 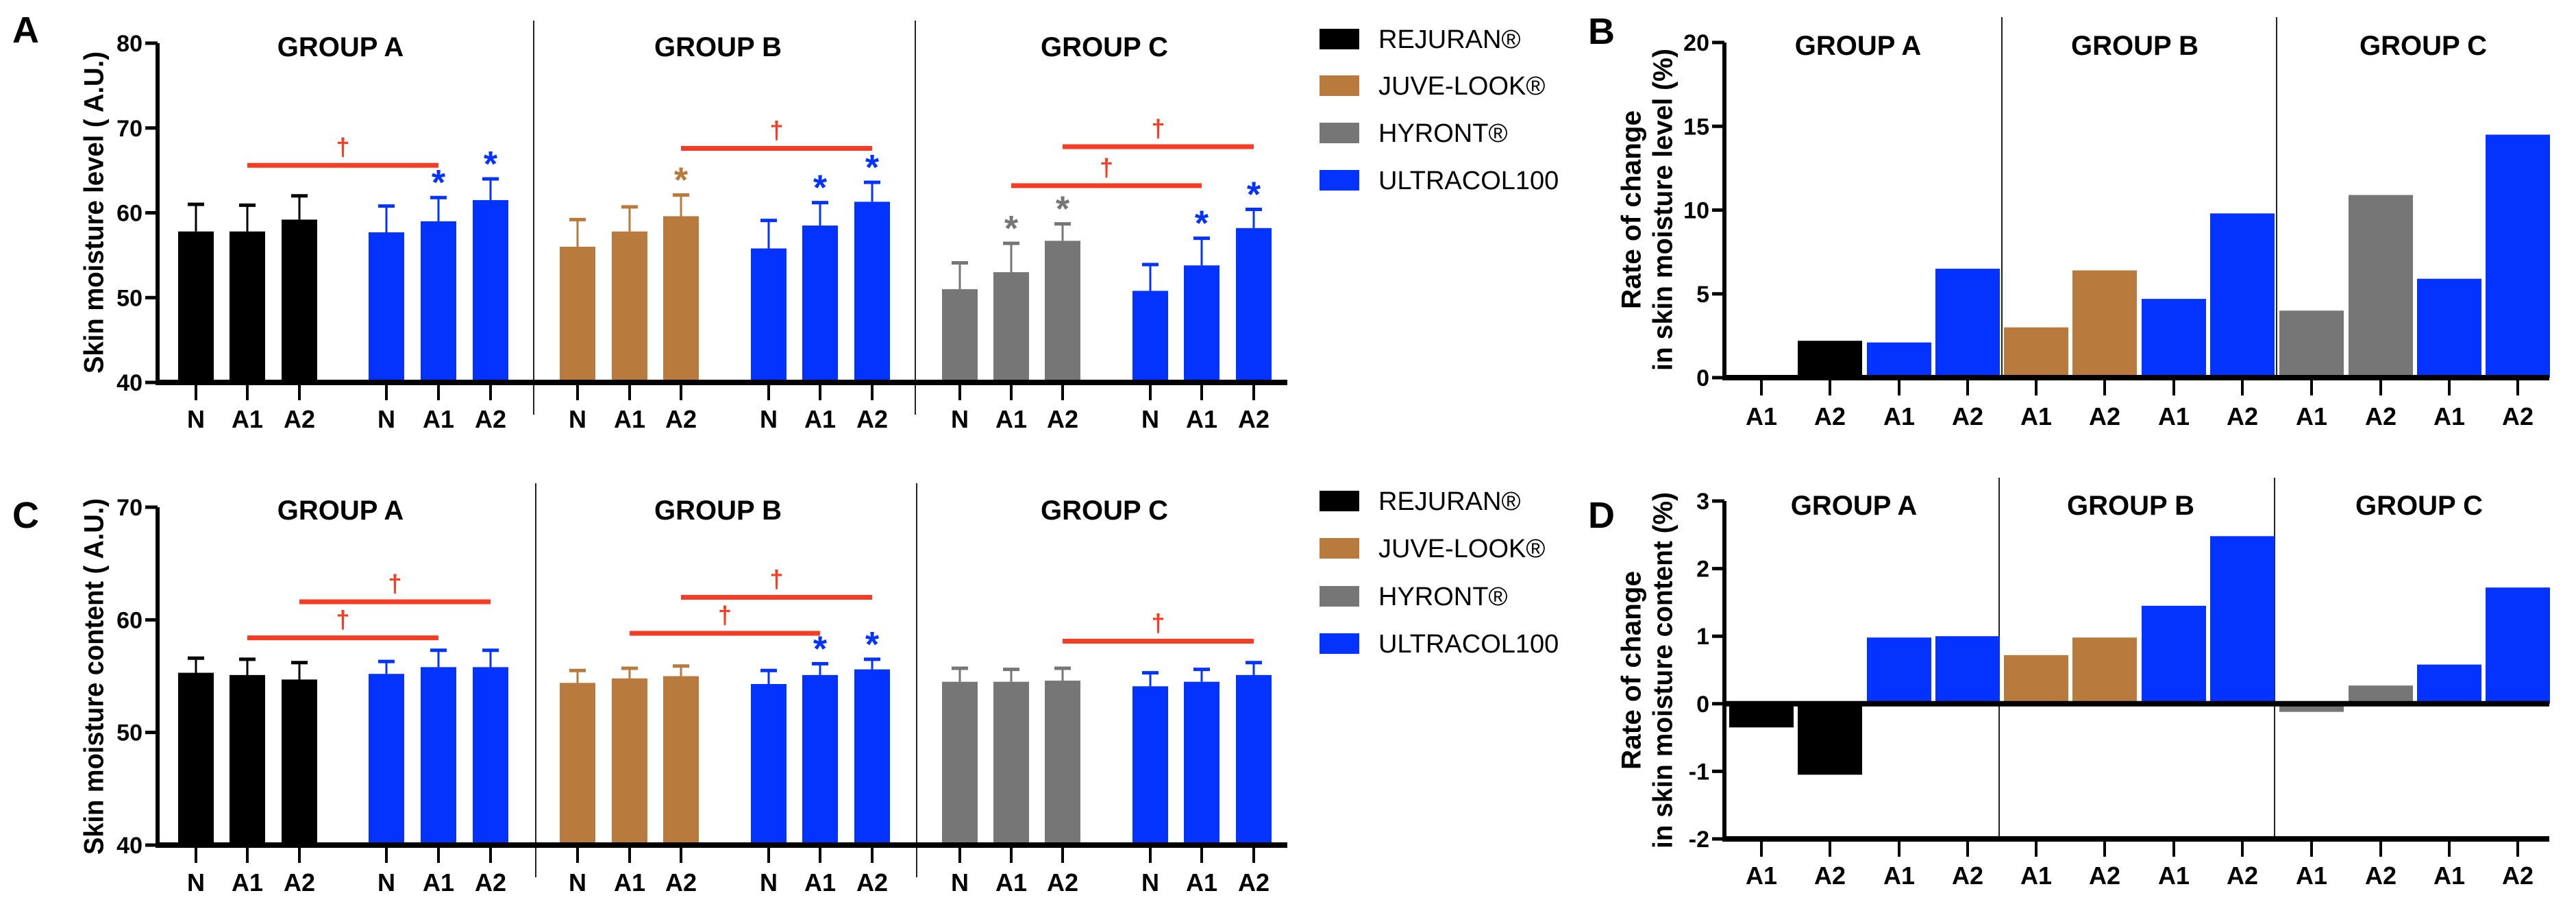 What do you see at coordinates (1601, 31) in the screenshot?
I see `panel-letter: B` at bounding box center [1601, 31].